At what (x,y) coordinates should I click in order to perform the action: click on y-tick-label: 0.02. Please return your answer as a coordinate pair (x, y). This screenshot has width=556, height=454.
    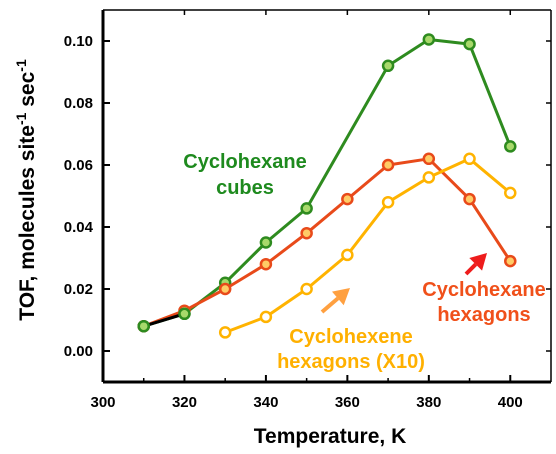
    Looking at the image, I should click on (78, 289).